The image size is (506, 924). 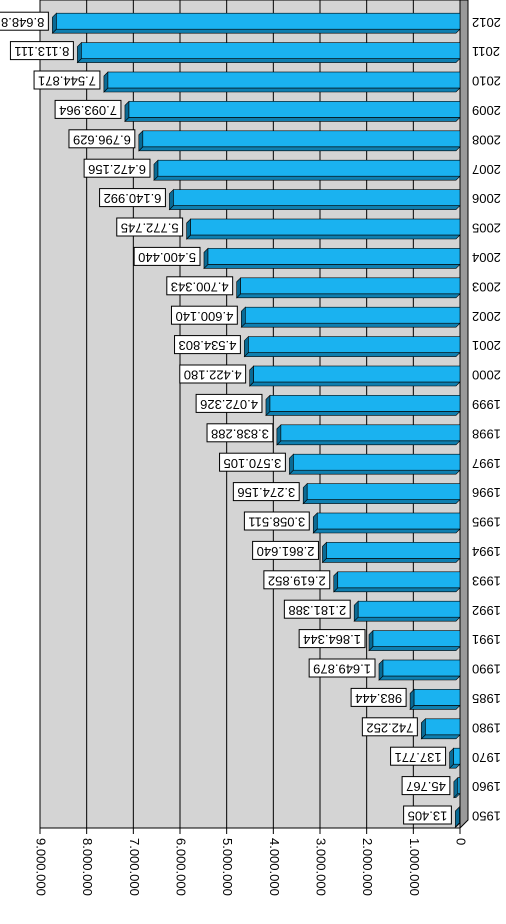 I want to click on y-tick-label: 1992, so click(x=486, y=610).